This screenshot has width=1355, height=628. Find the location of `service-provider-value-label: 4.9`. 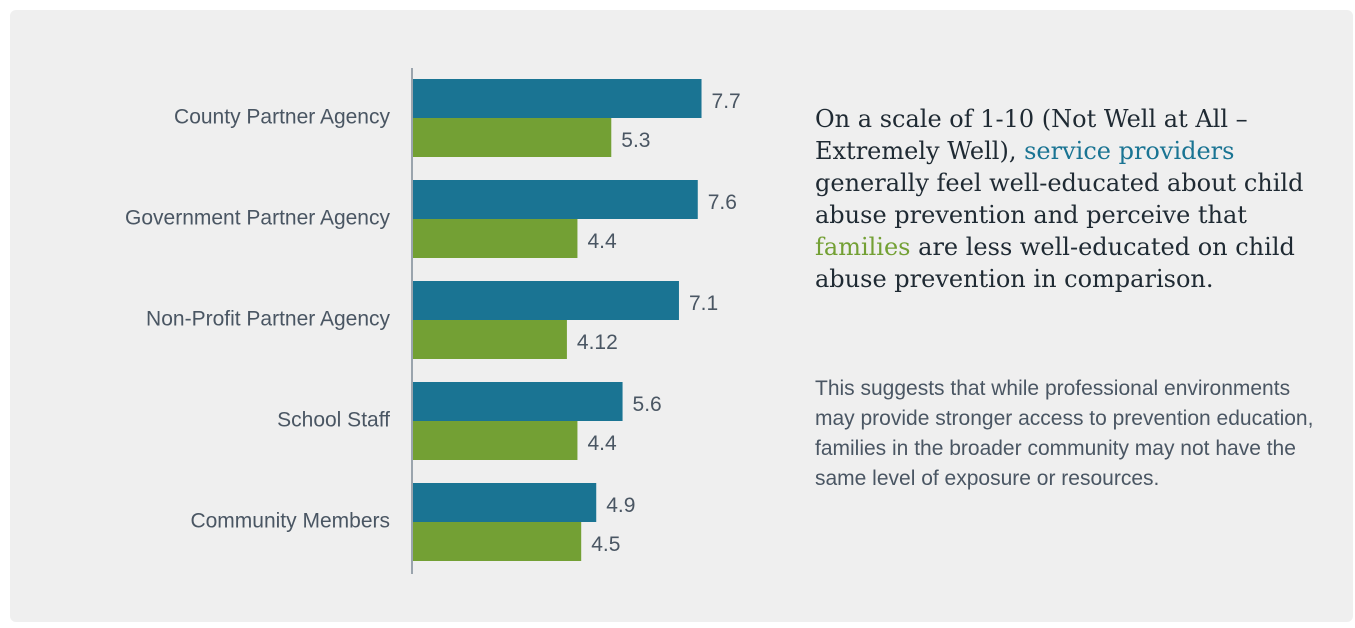

service-provider-value-label: 4.9 is located at coordinates (620, 505).